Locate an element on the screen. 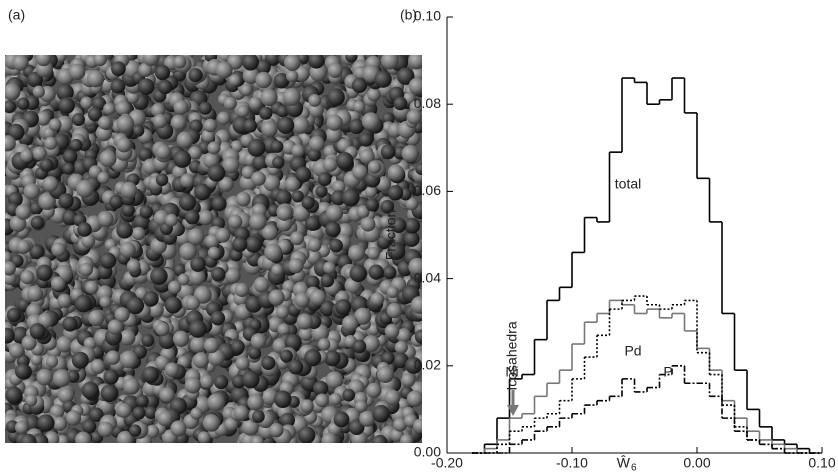  y-tick-label: 0.10 is located at coordinates (427, 16).